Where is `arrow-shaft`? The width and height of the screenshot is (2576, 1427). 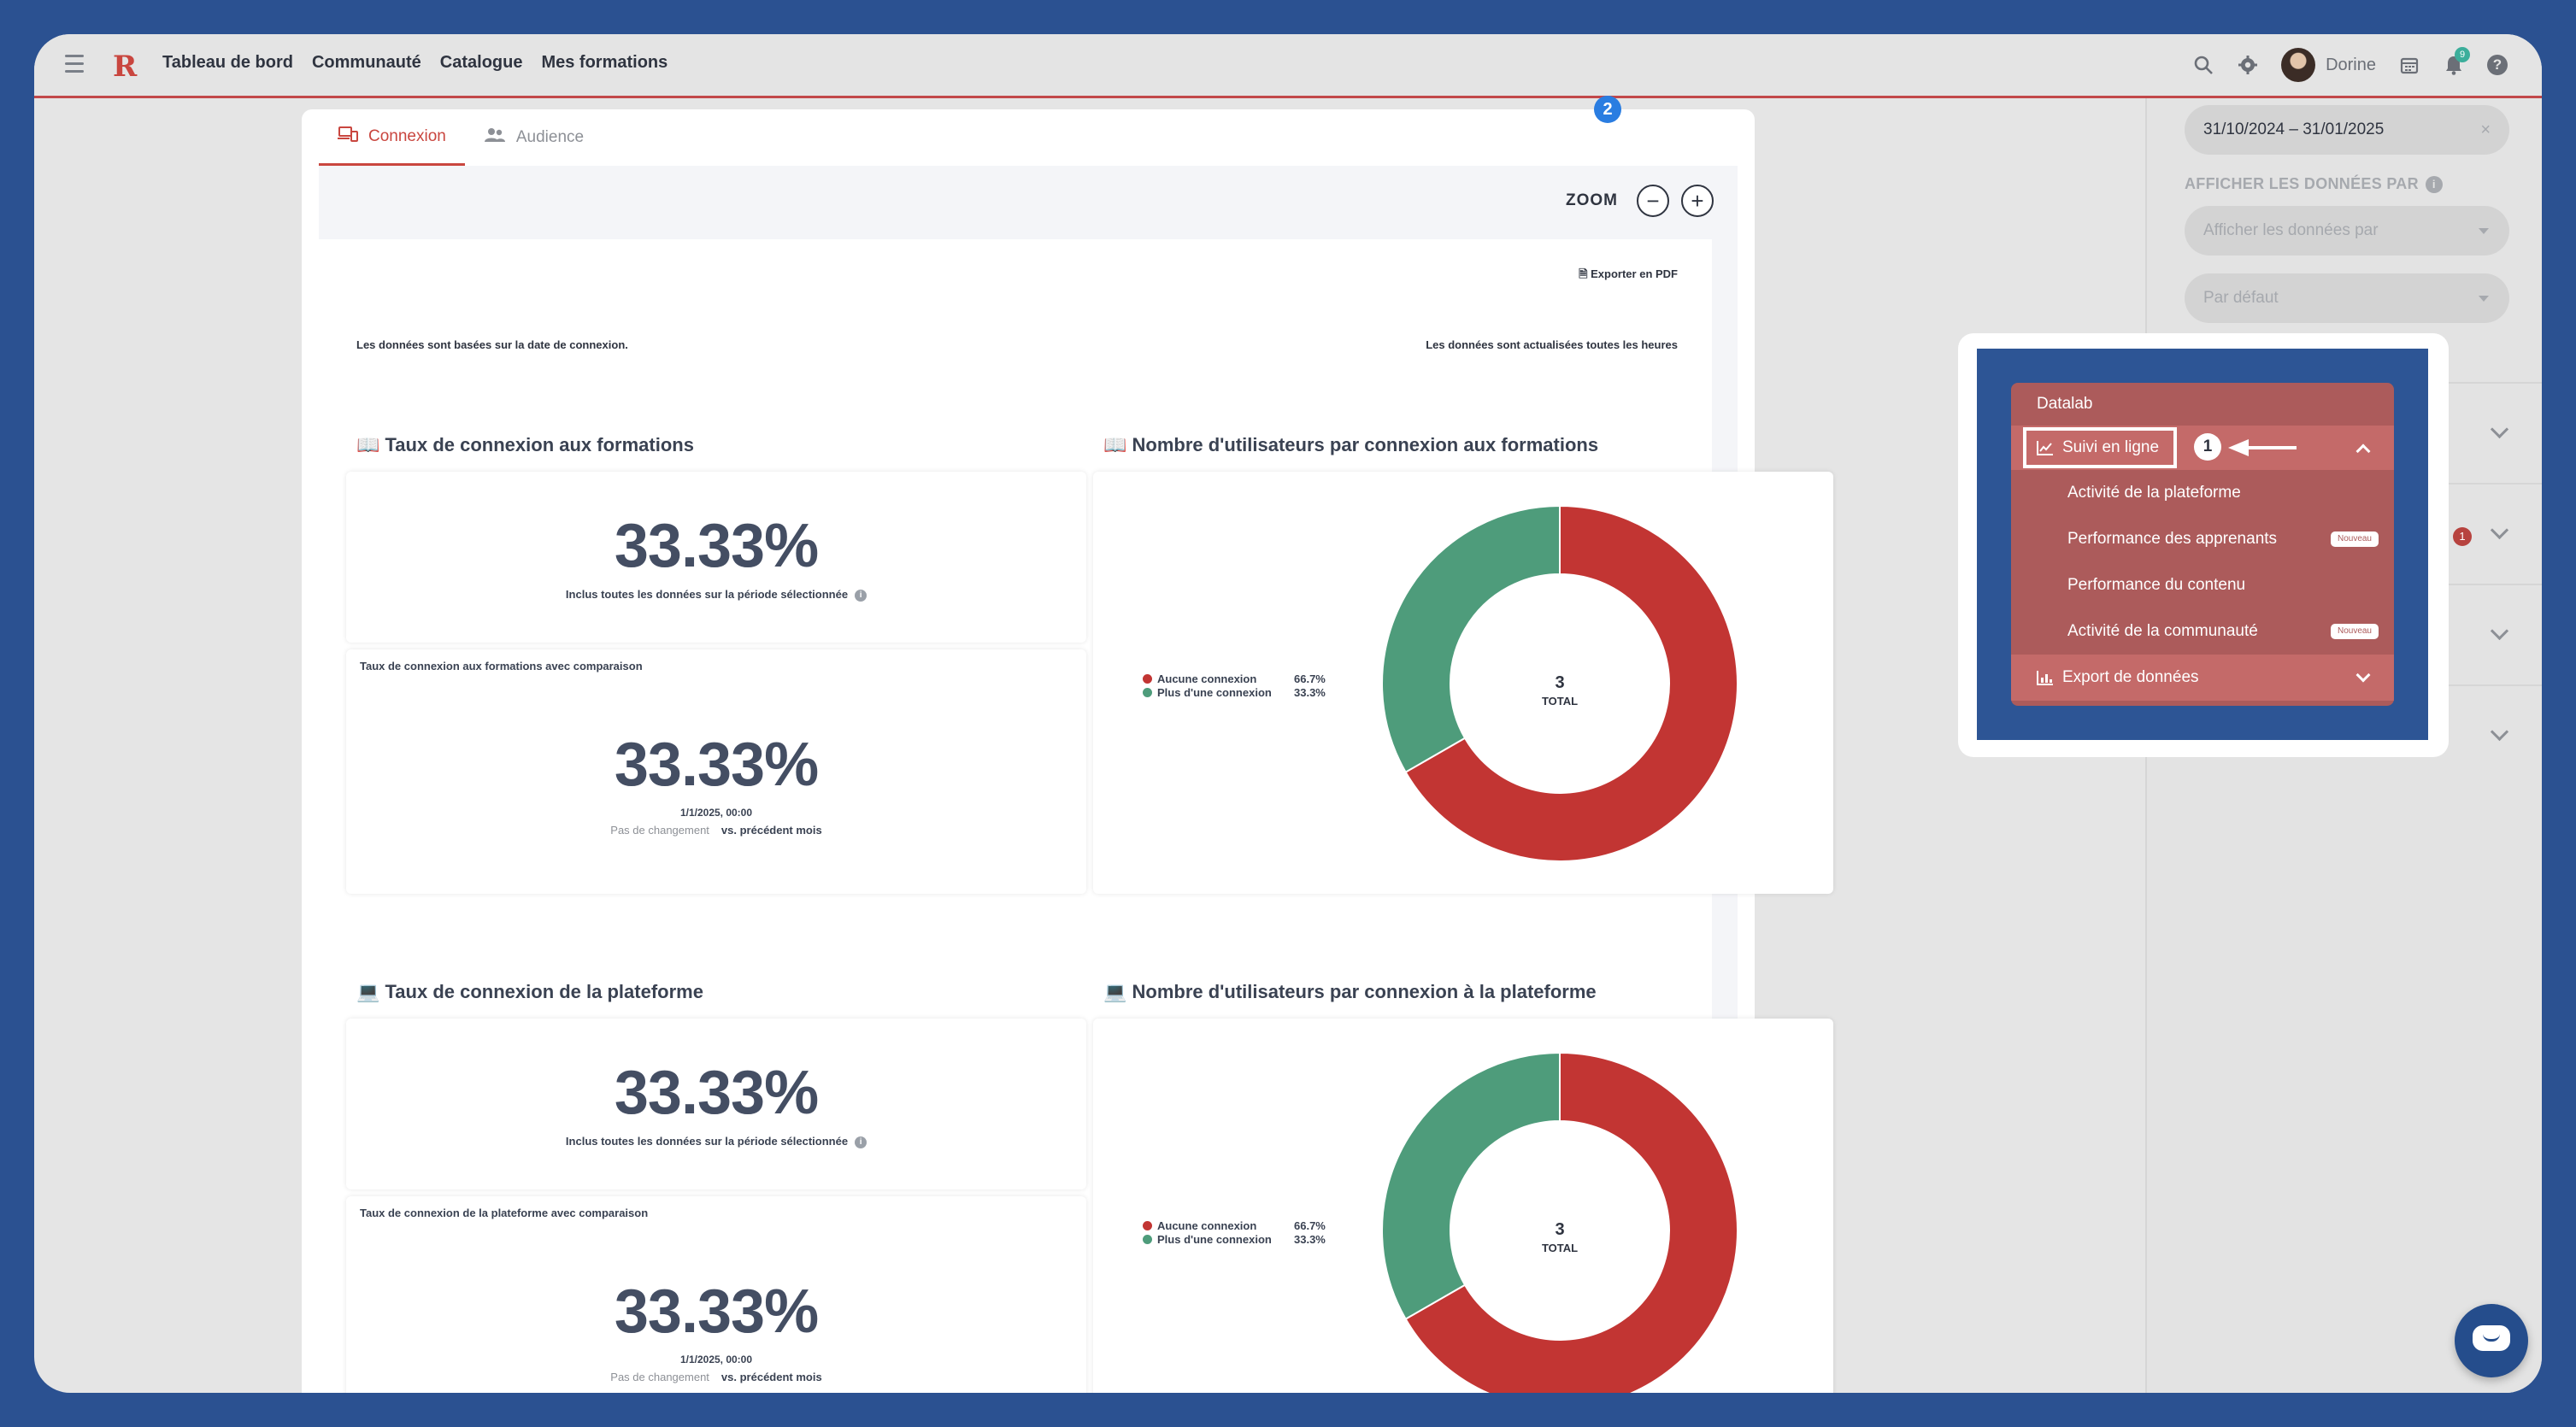
arrow-shaft is located at coordinates (2271, 447).